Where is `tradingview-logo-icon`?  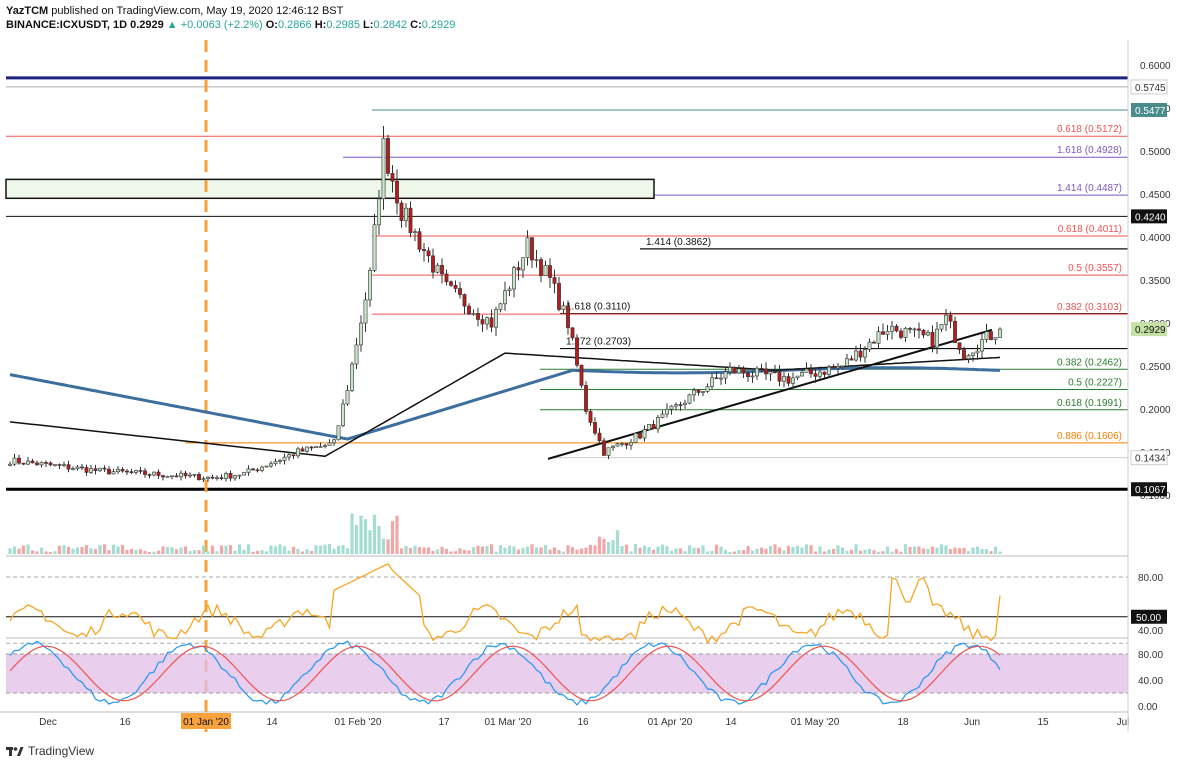 tradingview-logo-icon is located at coordinates (15, 751).